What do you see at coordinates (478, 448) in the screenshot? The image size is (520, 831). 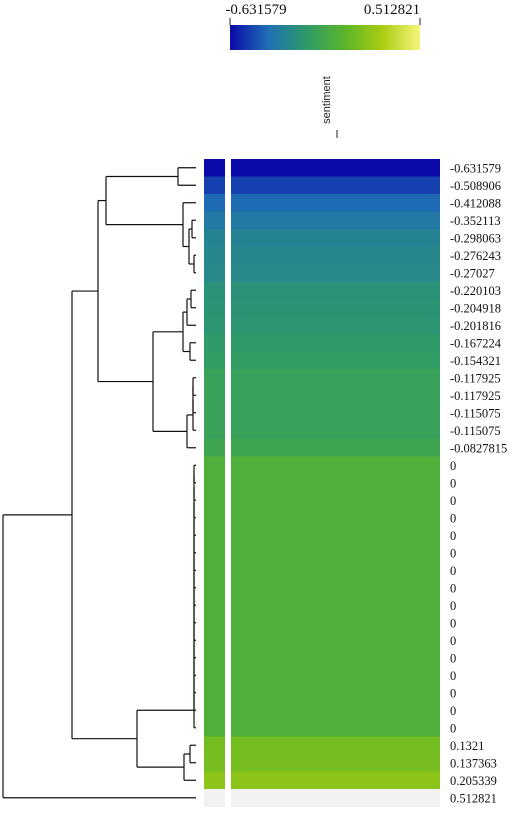 I see `row-label: -0.0827815` at bounding box center [478, 448].